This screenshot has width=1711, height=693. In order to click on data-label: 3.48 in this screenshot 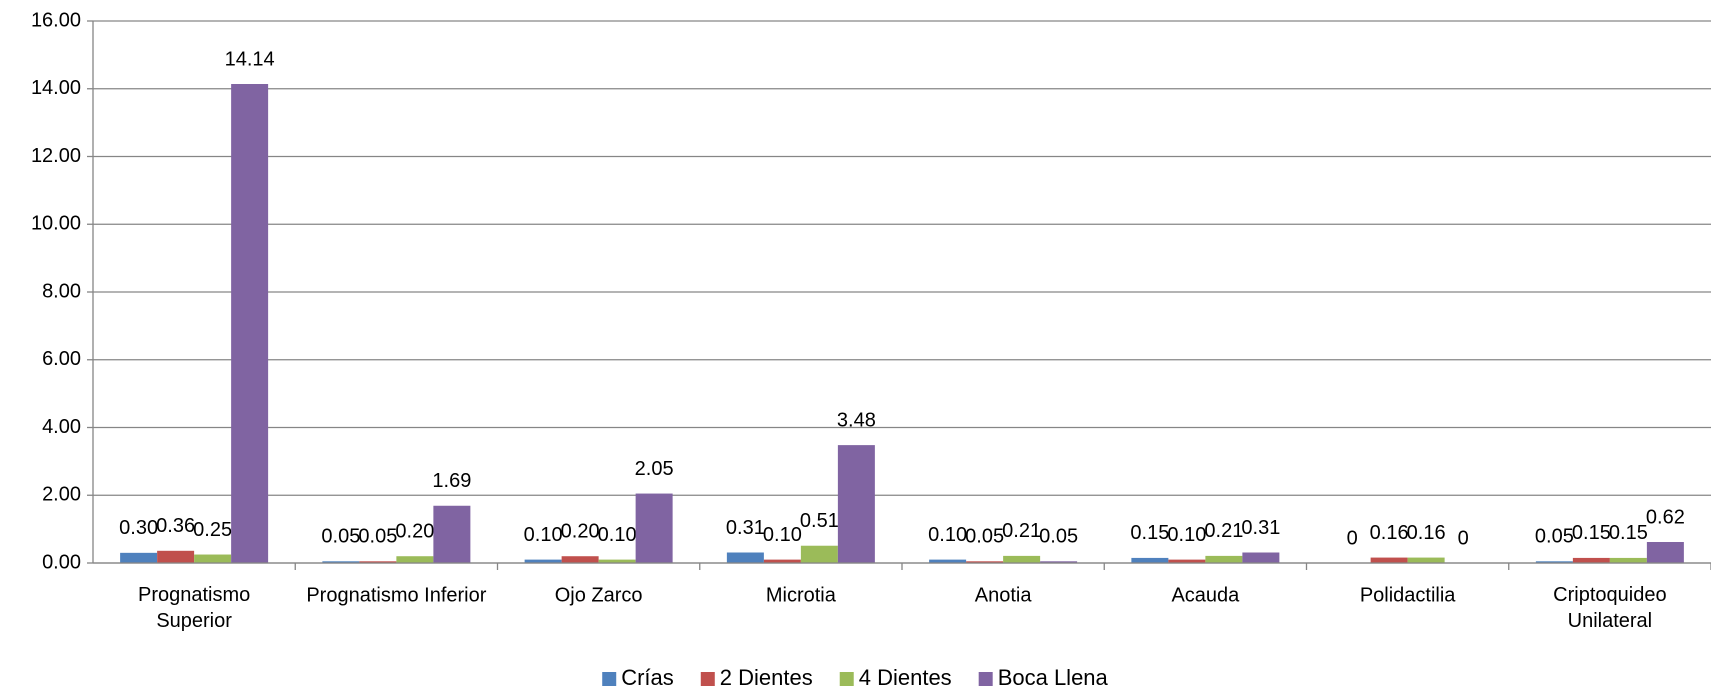, I will do `click(856, 420)`.